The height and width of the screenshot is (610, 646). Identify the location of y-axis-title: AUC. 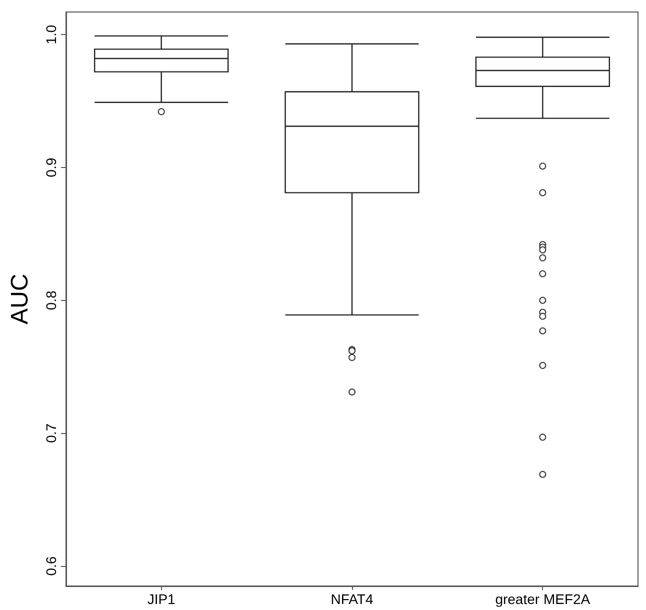
(20, 299).